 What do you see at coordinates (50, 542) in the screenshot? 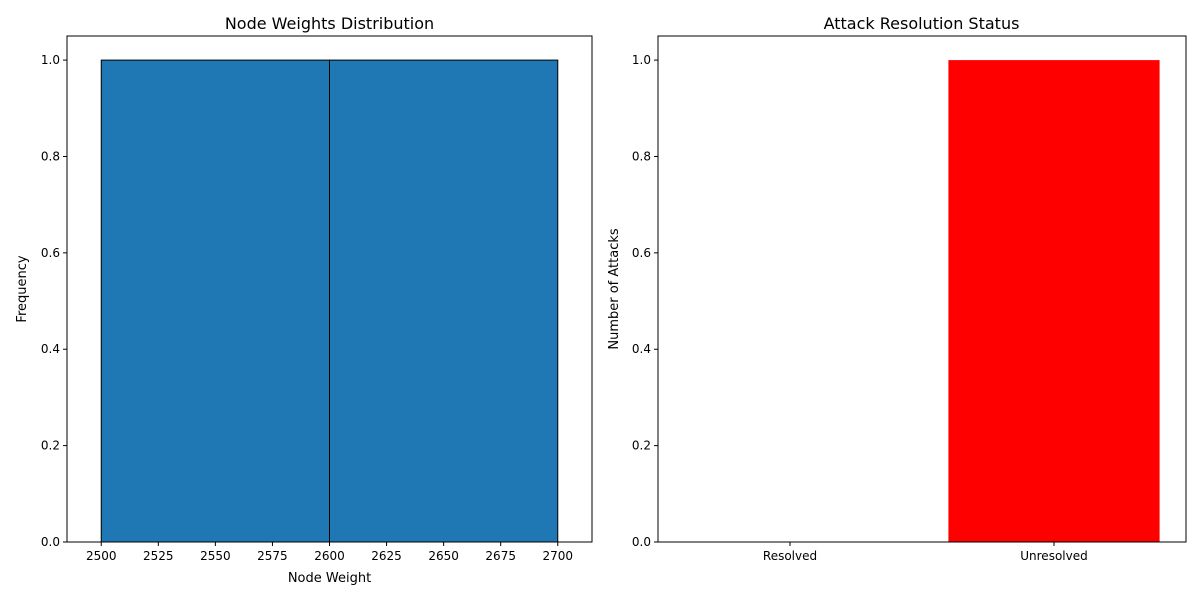
I see `histogram-y-tick-label: 0.0` at bounding box center [50, 542].